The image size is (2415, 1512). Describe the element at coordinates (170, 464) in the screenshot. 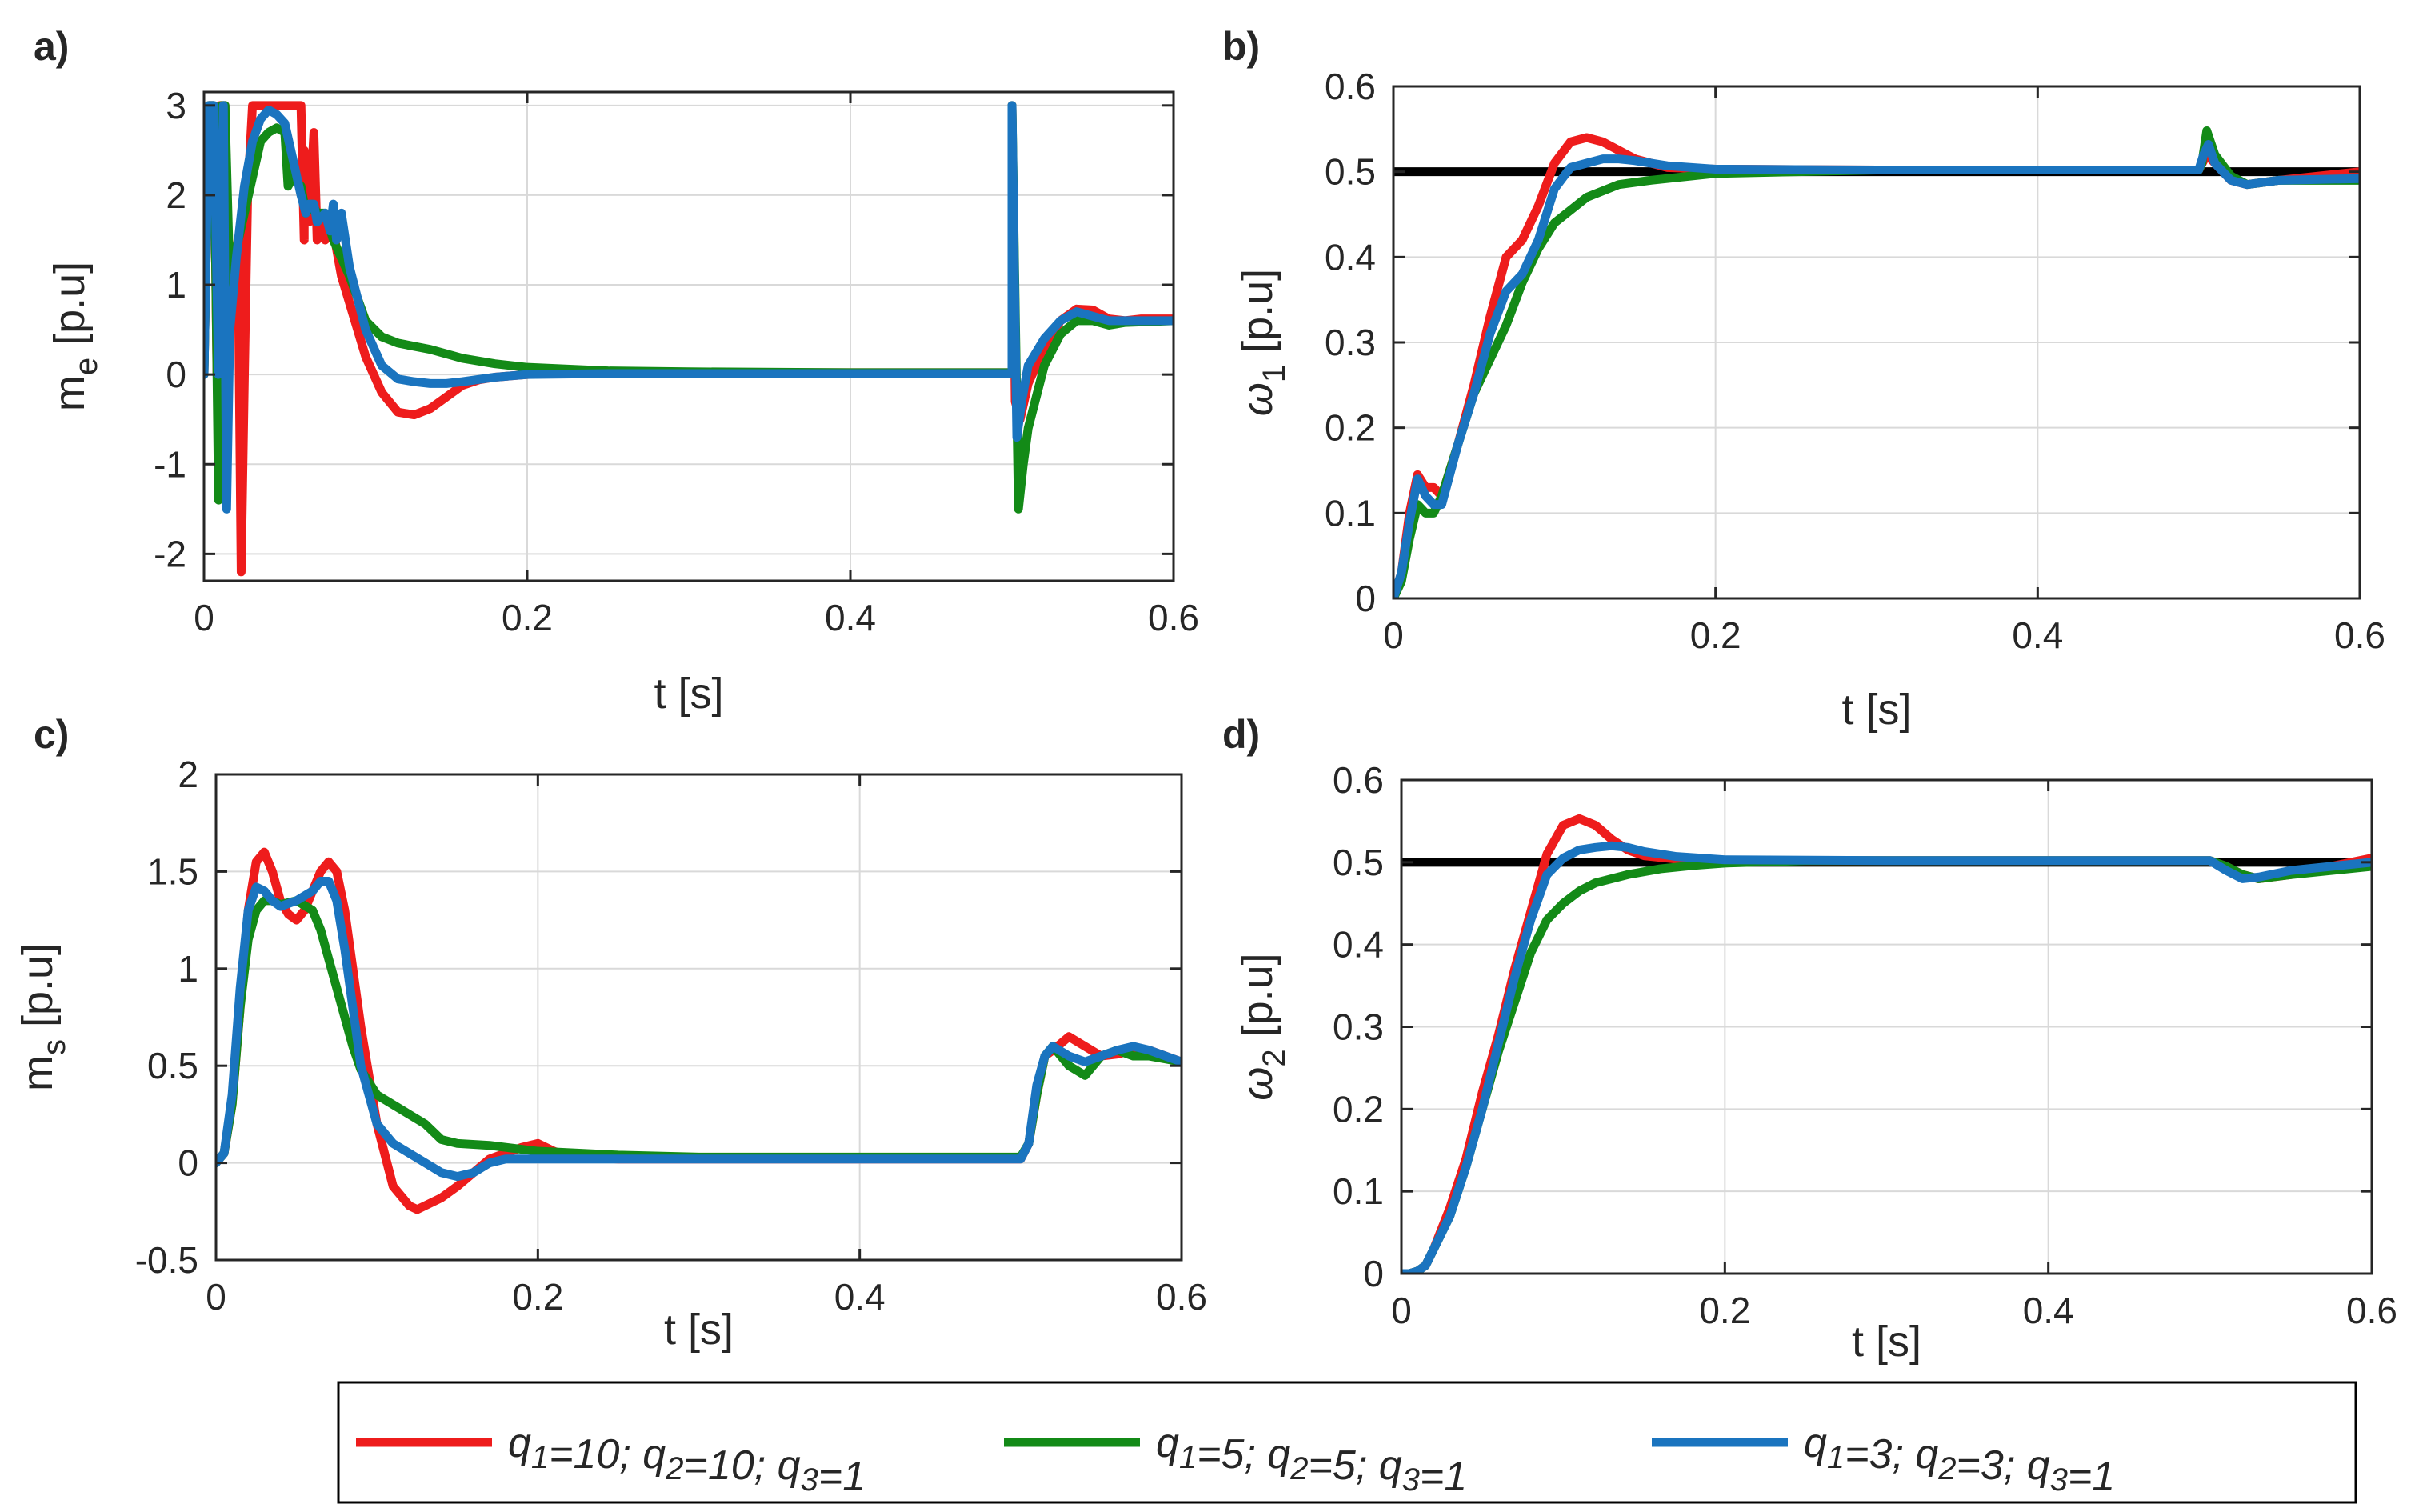

I see `y-tick-label: -1` at that location.